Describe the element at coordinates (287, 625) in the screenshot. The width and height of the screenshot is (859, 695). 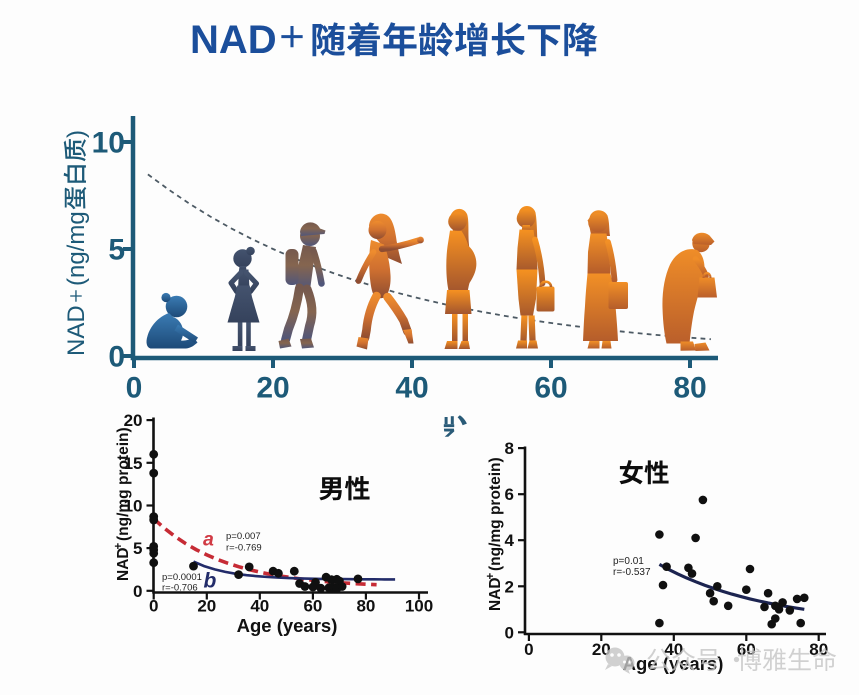
I see `svg-text: Age (years)` at that location.